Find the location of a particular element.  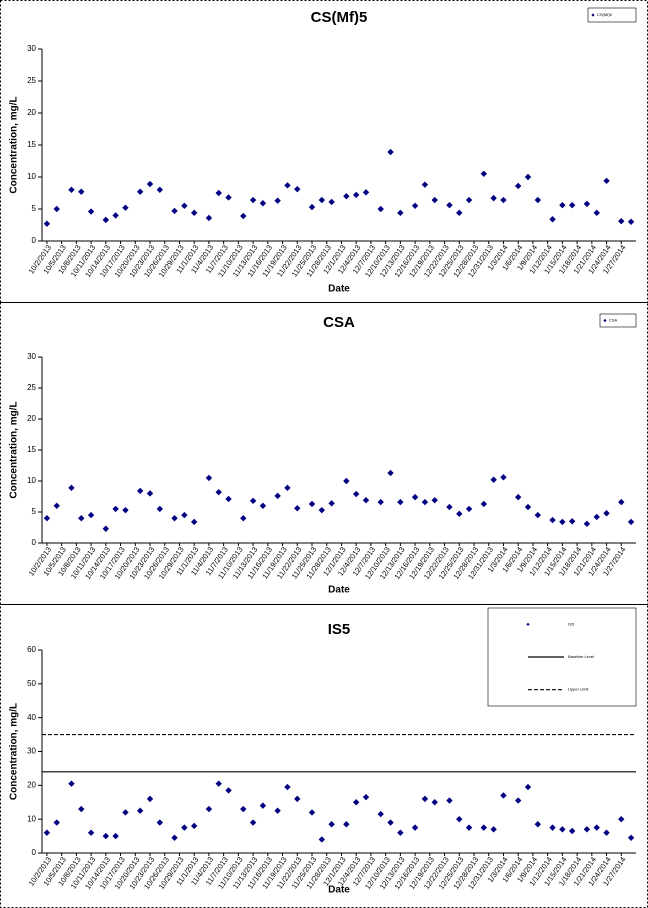

chart-title: CS(Mf)5 is located at coordinates (339, 17).